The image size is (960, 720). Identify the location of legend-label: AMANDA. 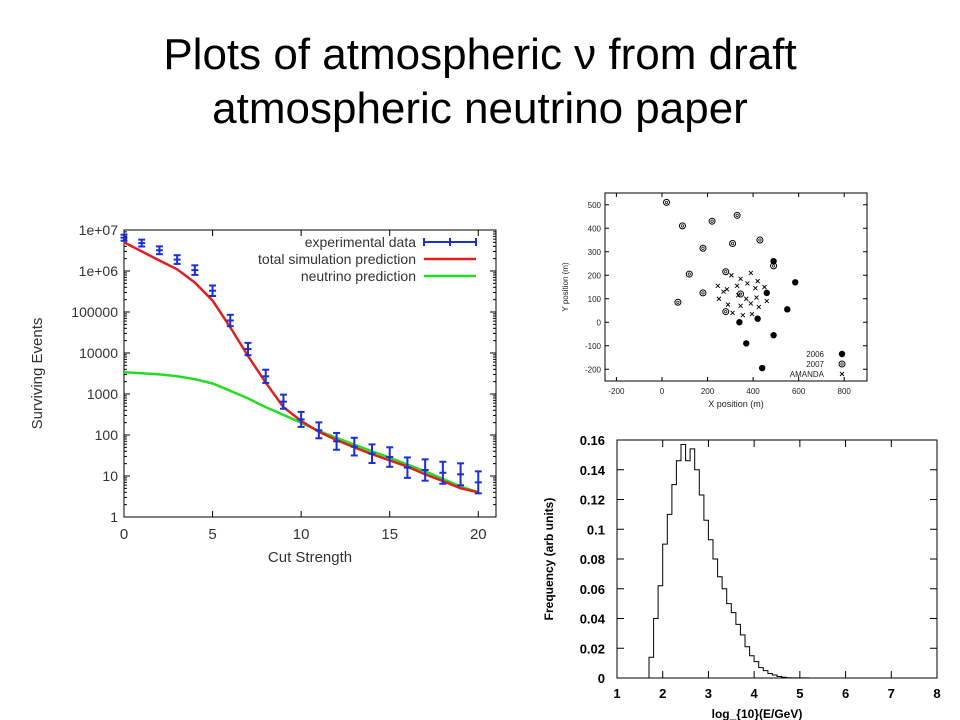
(807, 374).